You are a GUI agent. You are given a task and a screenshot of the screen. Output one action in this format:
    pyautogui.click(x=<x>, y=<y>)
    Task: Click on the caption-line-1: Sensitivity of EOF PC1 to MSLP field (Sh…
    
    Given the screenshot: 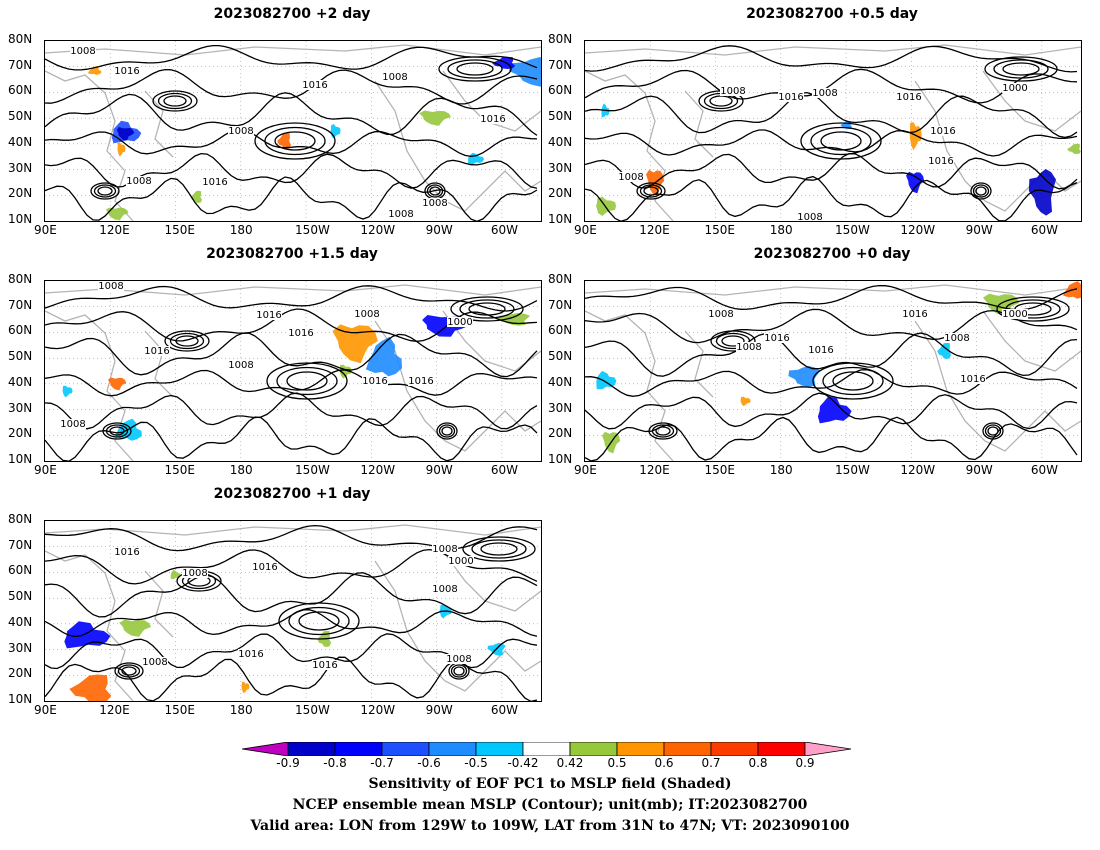 What is the action you would take?
    pyautogui.click(x=550, y=784)
    